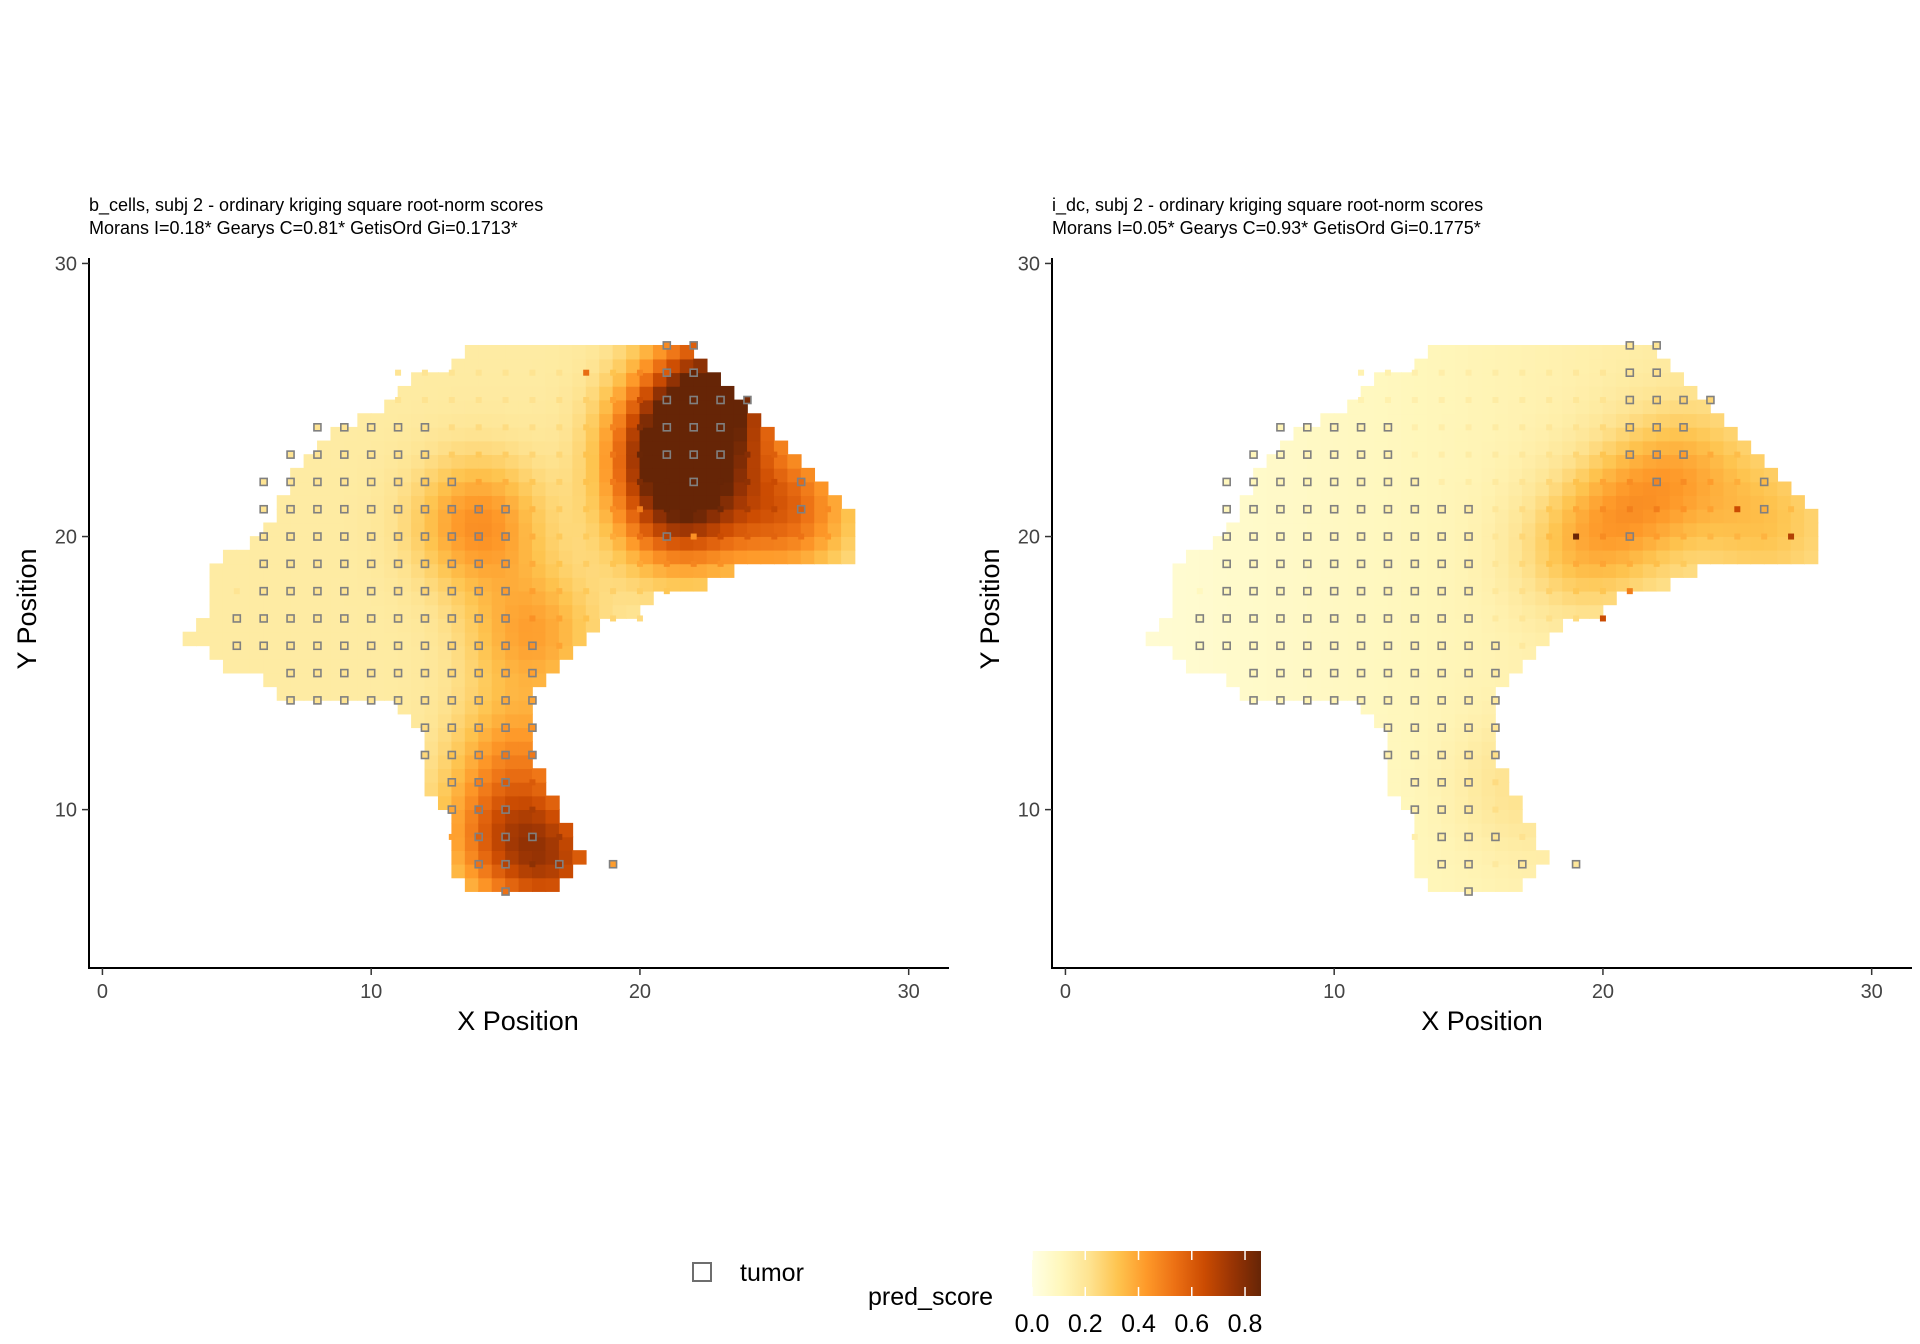 The height and width of the screenshot is (1344, 1920). What do you see at coordinates (930, 1297) in the screenshot?
I see `fill-legend-title: pred_score` at bounding box center [930, 1297].